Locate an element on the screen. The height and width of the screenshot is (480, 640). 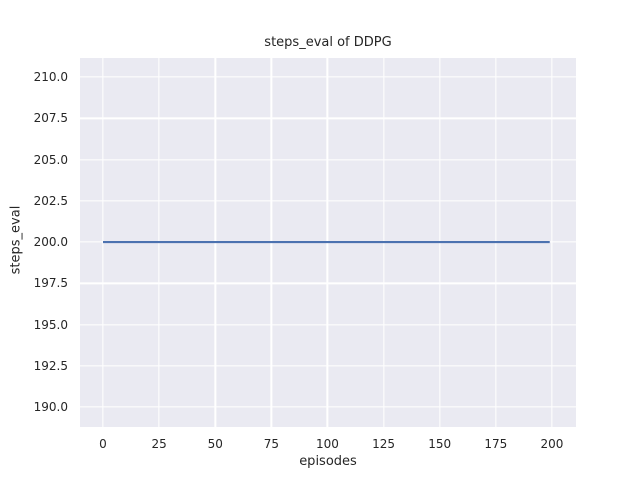
x-tick-label: 0 is located at coordinates (103, 444).